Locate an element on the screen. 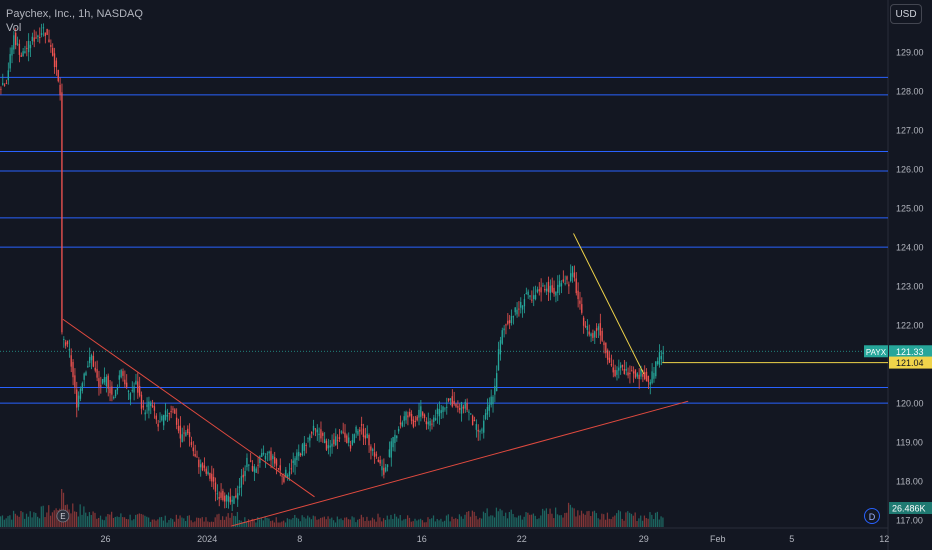 The height and width of the screenshot is (550, 932). earnings-icon is located at coordinates (63, 516).